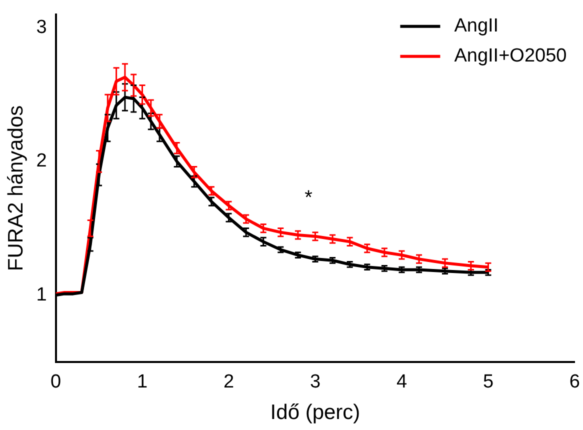 The width and height of the screenshot is (583, 430). I want to click on legend-label: AngII, so click(476, 26).